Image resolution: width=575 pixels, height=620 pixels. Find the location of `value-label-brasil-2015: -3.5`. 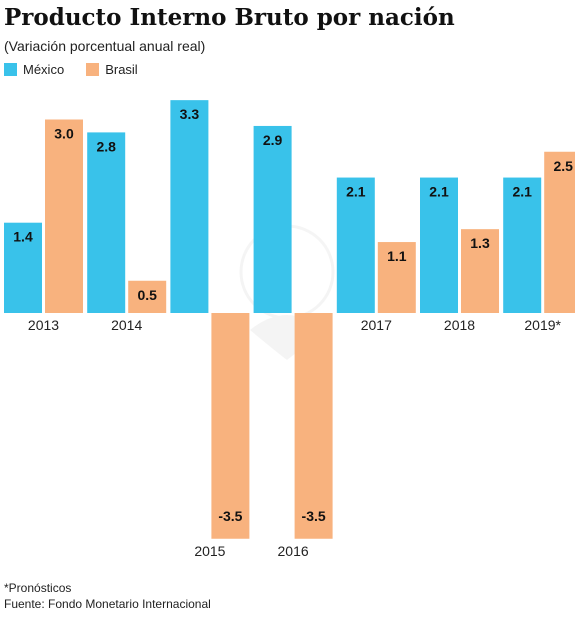

value-label-brasil-2015: -3.5 is located at coordinates (230, 516).